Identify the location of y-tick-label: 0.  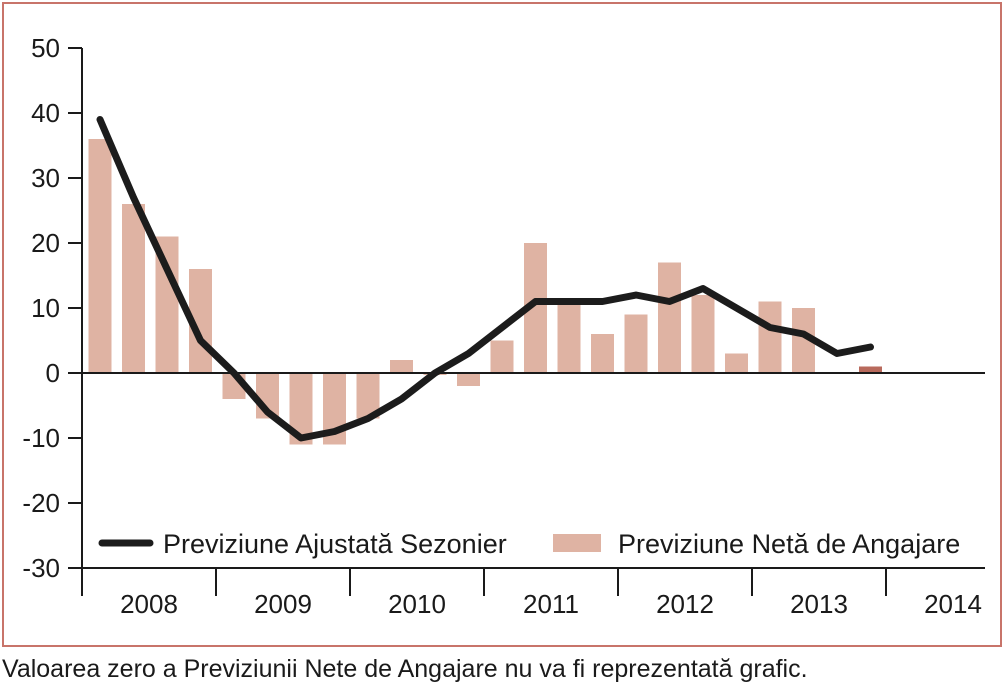
(53, 373).